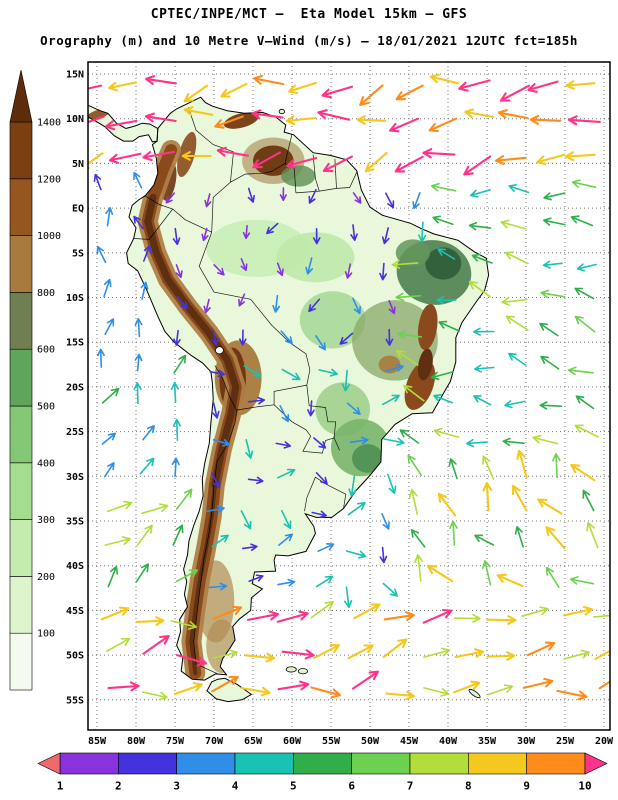  Describe the element at coordinates (49, 123) in the screenshot. I see `orography-scale-label: 1400` at that location.